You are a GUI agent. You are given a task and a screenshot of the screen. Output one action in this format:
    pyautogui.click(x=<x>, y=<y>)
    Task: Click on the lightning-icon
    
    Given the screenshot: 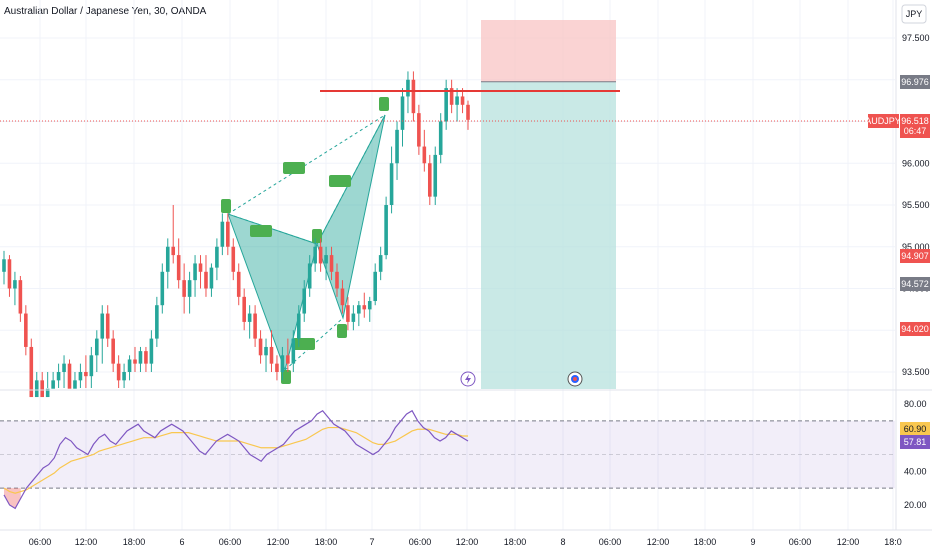 What is the action you would take?
    pyautogui.click(x=468, y=379)
    